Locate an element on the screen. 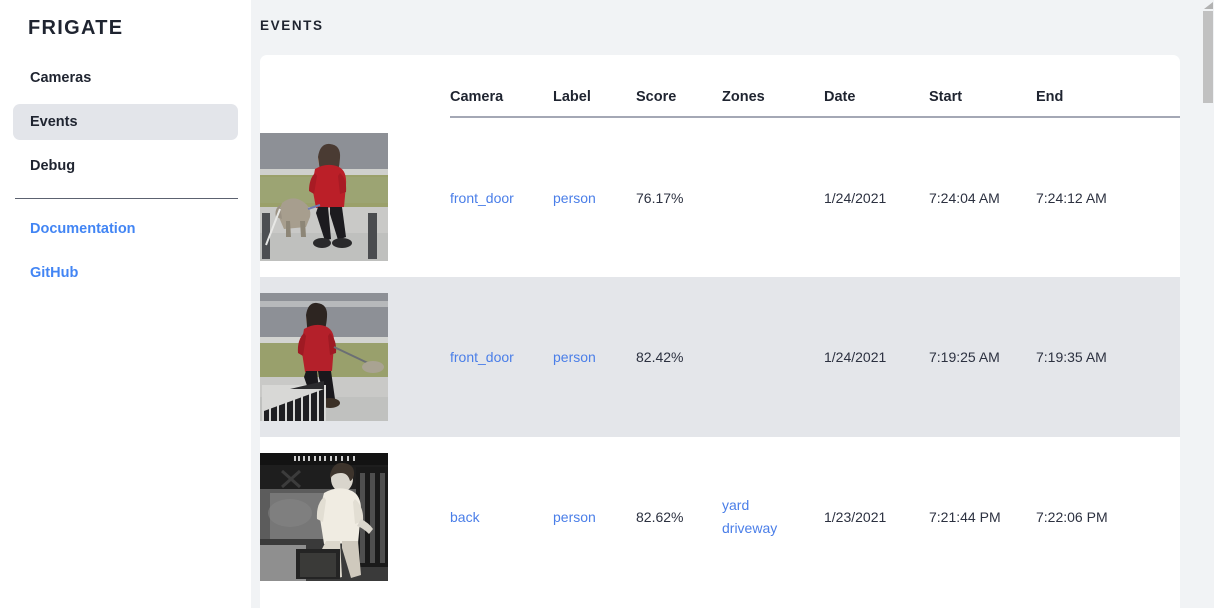  column-header-camera: Camera is located at coordinates (501, 86).